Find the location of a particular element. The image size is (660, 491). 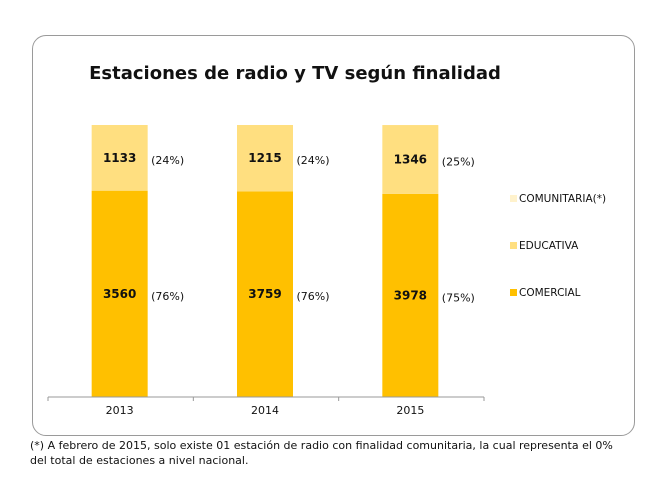

bar-segment-comercial-2015 is located at coordinates (410, 295).